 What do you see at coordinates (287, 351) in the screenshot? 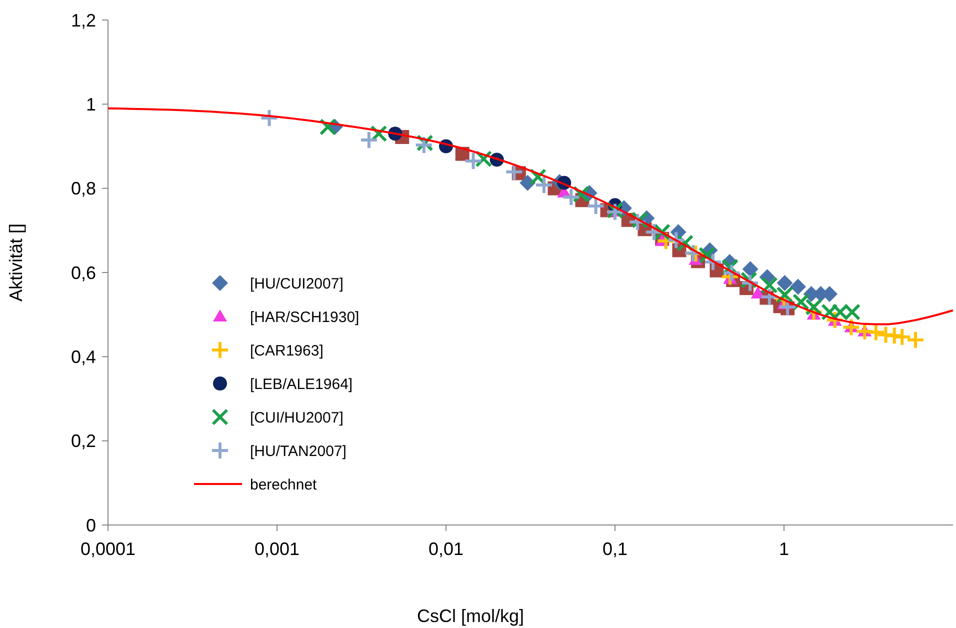
I see `legend-label: [CAR1963]` at bounding box center [287, 351].